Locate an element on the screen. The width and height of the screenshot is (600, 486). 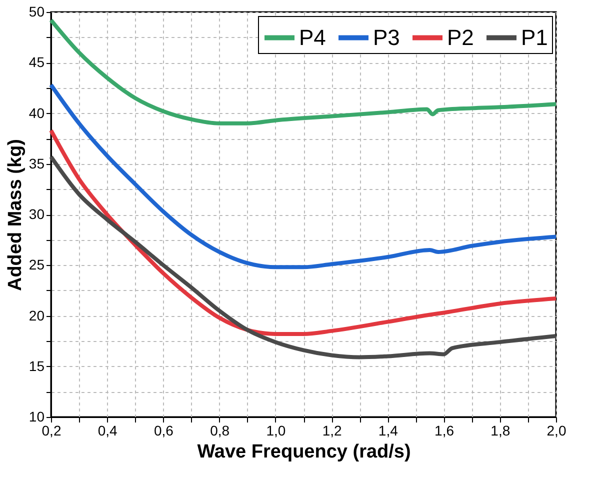
y-tick-label: 50 is located at coordinates (36, 12).